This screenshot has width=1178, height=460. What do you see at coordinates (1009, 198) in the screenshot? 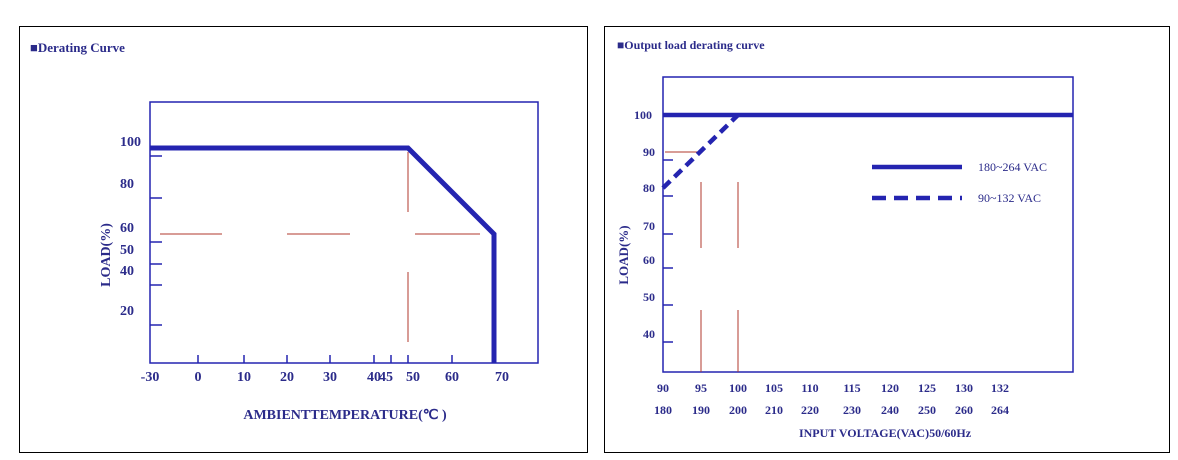
I see `legend-label-1: 90~132 VAC` at bounding box center [1009, 198].